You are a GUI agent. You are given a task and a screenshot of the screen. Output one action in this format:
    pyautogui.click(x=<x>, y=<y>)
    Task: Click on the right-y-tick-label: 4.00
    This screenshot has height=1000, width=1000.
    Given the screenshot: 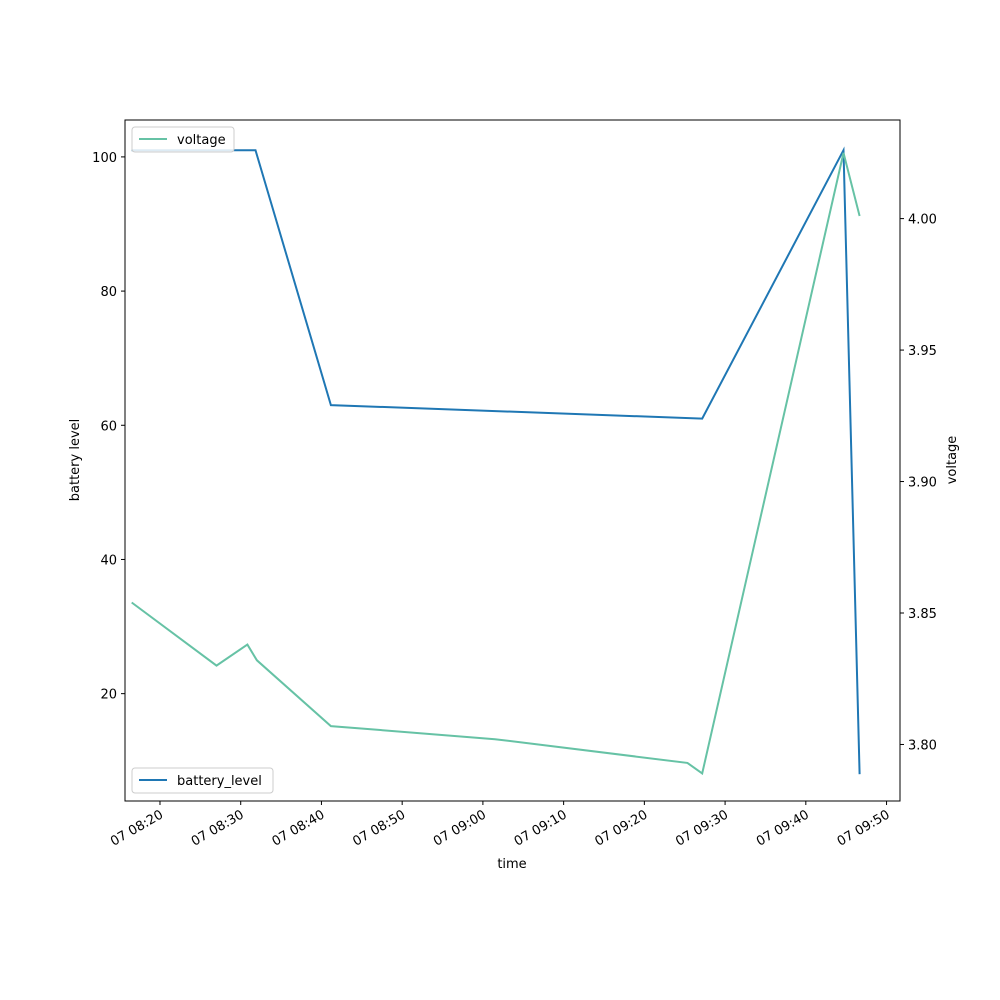 What is the action you would take?
    pyautogui.click(x=922, y=220)
    